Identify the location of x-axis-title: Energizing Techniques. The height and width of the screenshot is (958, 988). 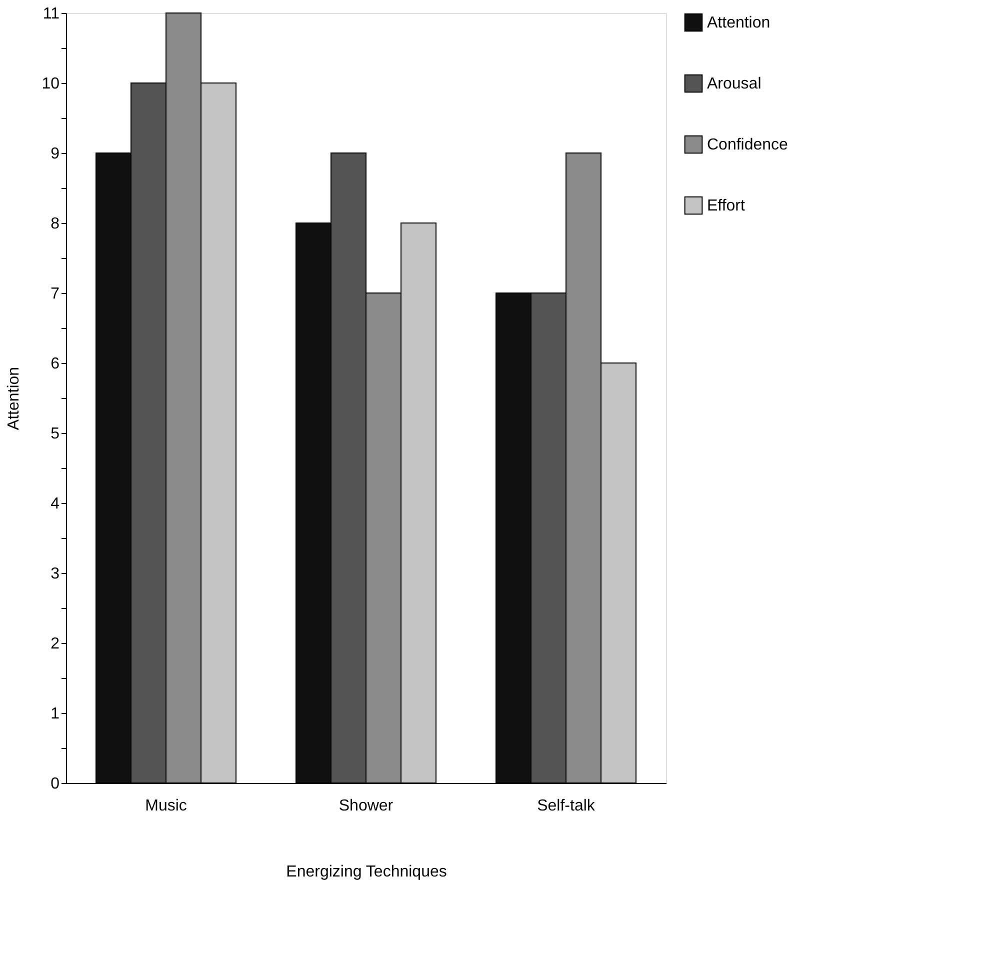
(366, 872).